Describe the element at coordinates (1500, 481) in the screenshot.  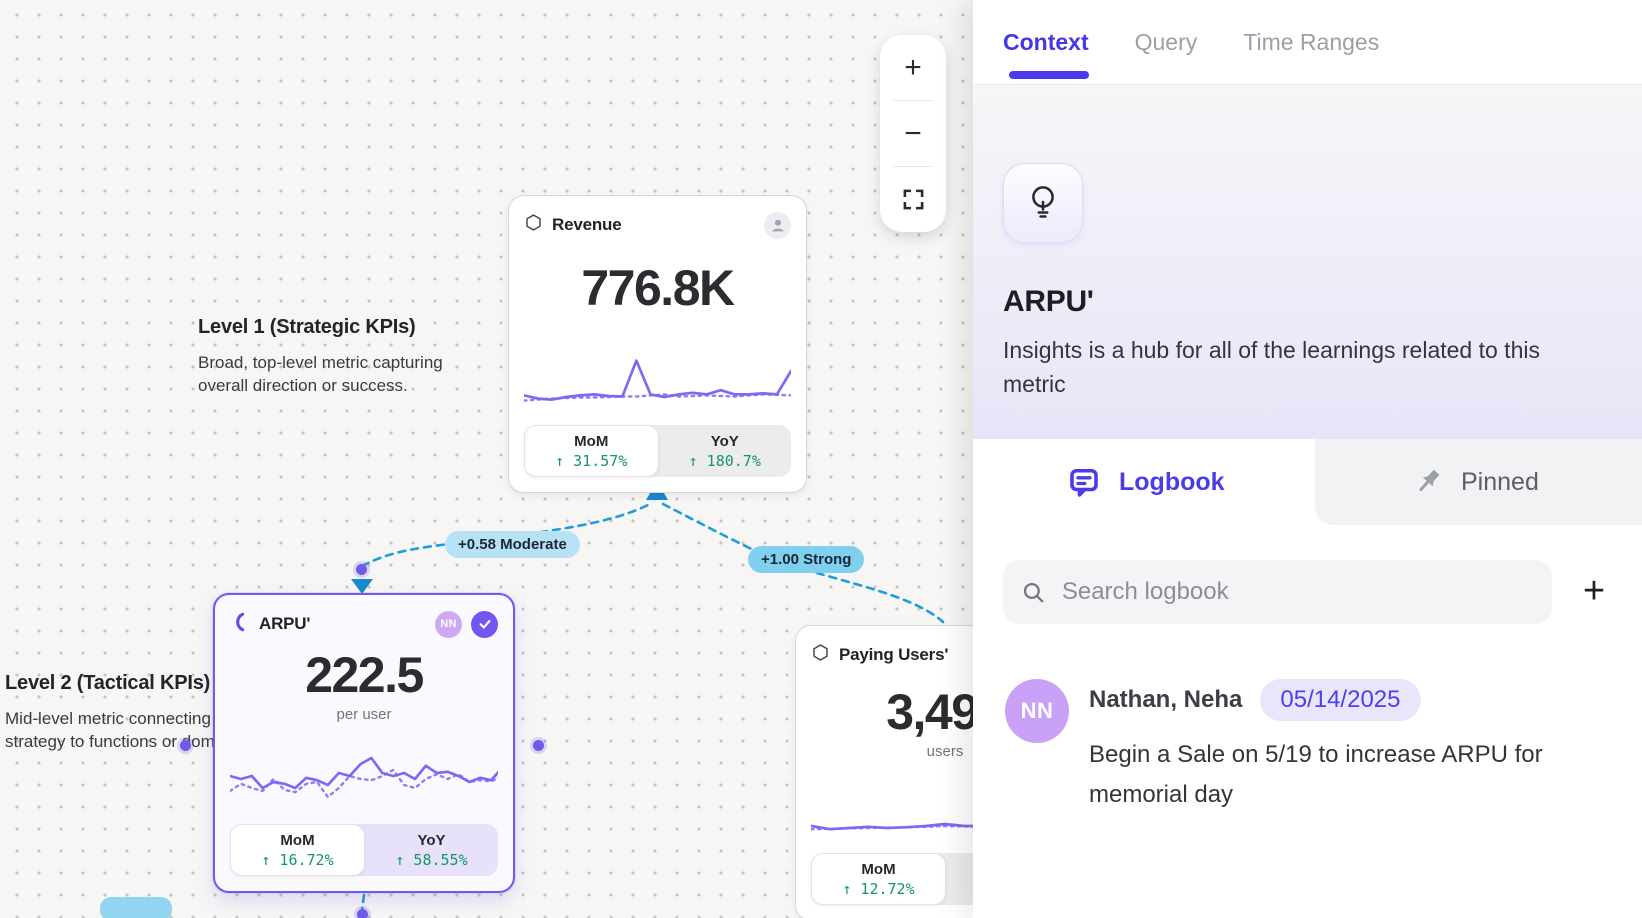
I see `tab-pinned-label: Pinned` at that location.